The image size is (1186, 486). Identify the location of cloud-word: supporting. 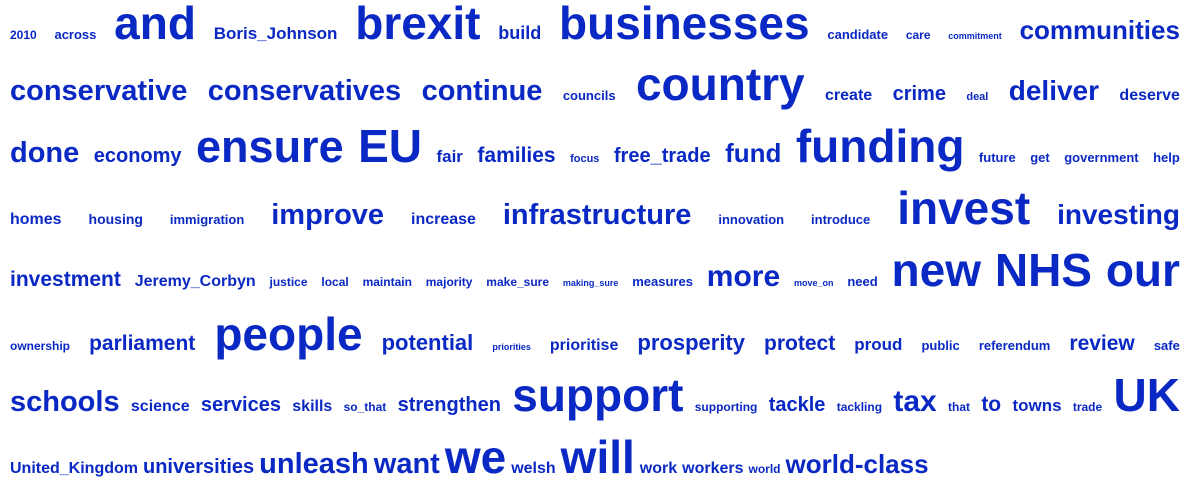
(726, 407).